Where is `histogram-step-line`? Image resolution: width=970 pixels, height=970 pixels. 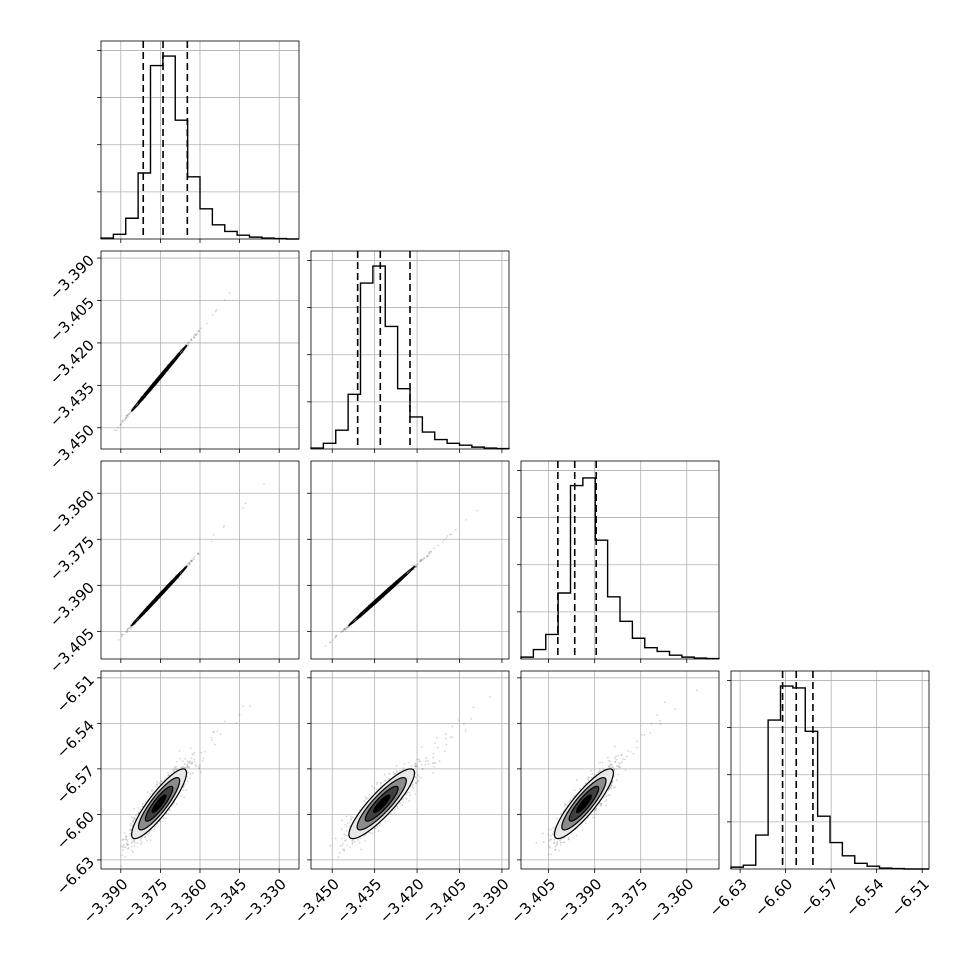 histogram-step-line is located at coordinates (620, 568).